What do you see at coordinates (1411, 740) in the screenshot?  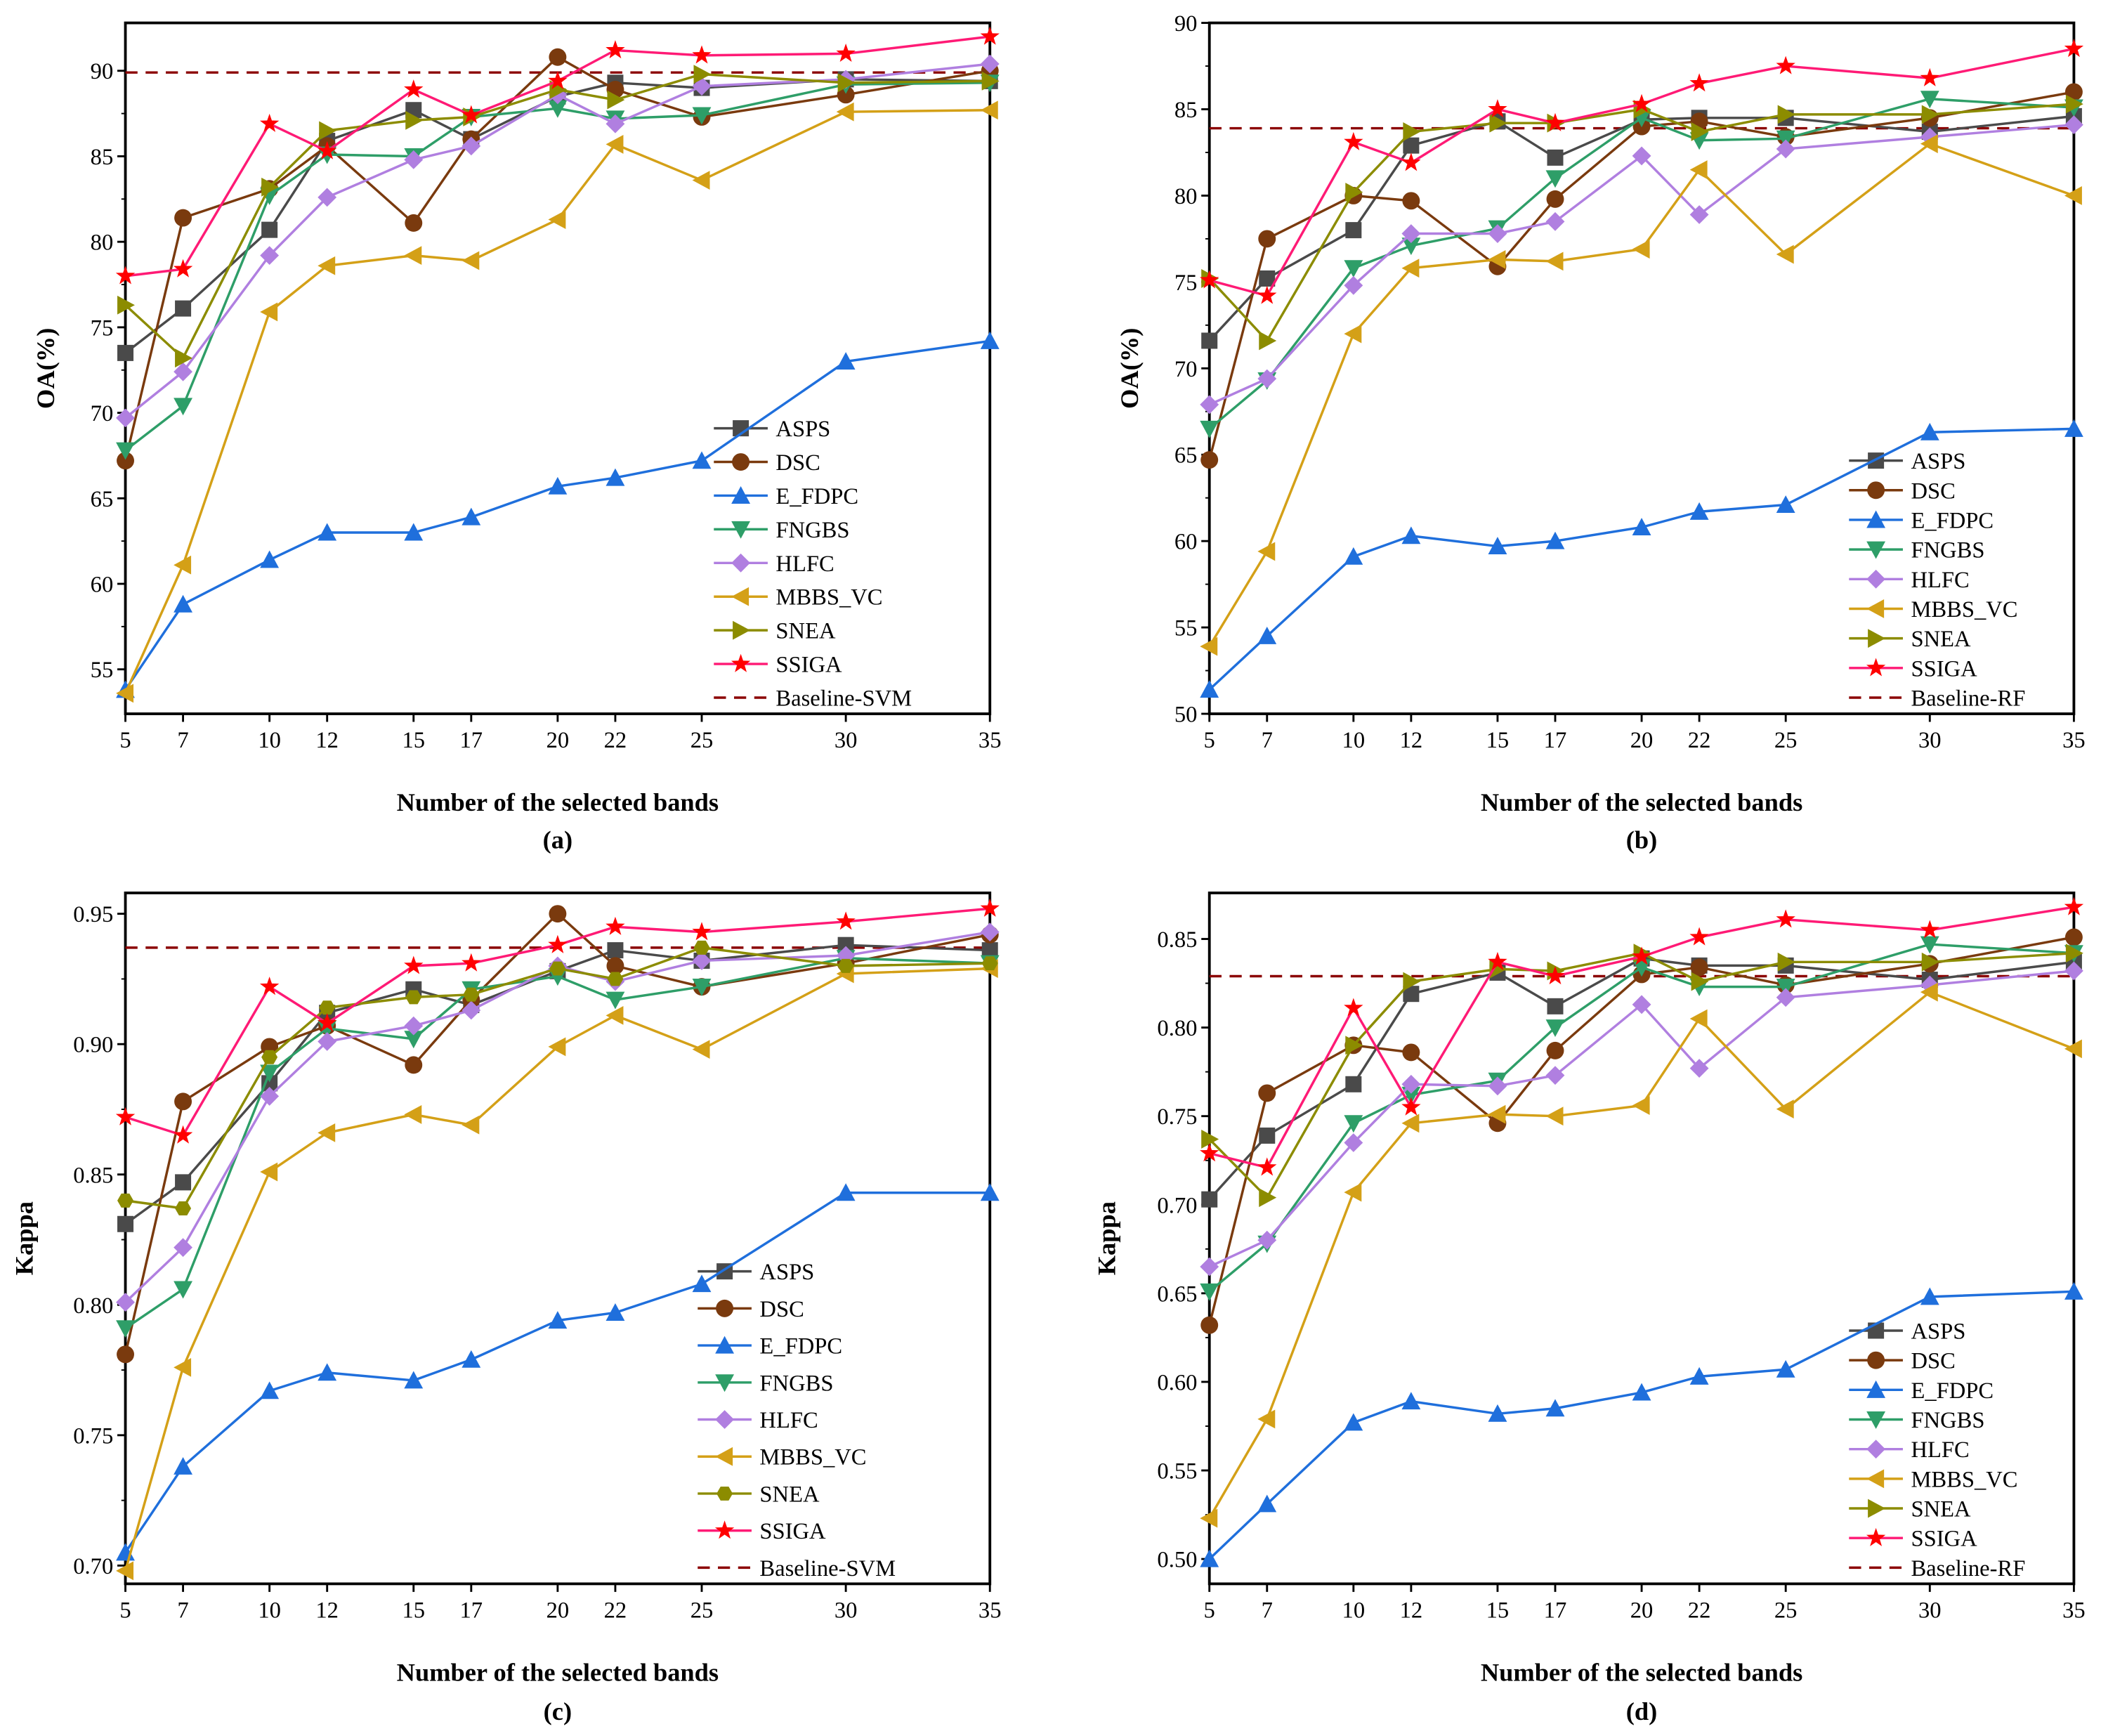 I see `x-tick-label: 12` at bounding box center [1411, 740].